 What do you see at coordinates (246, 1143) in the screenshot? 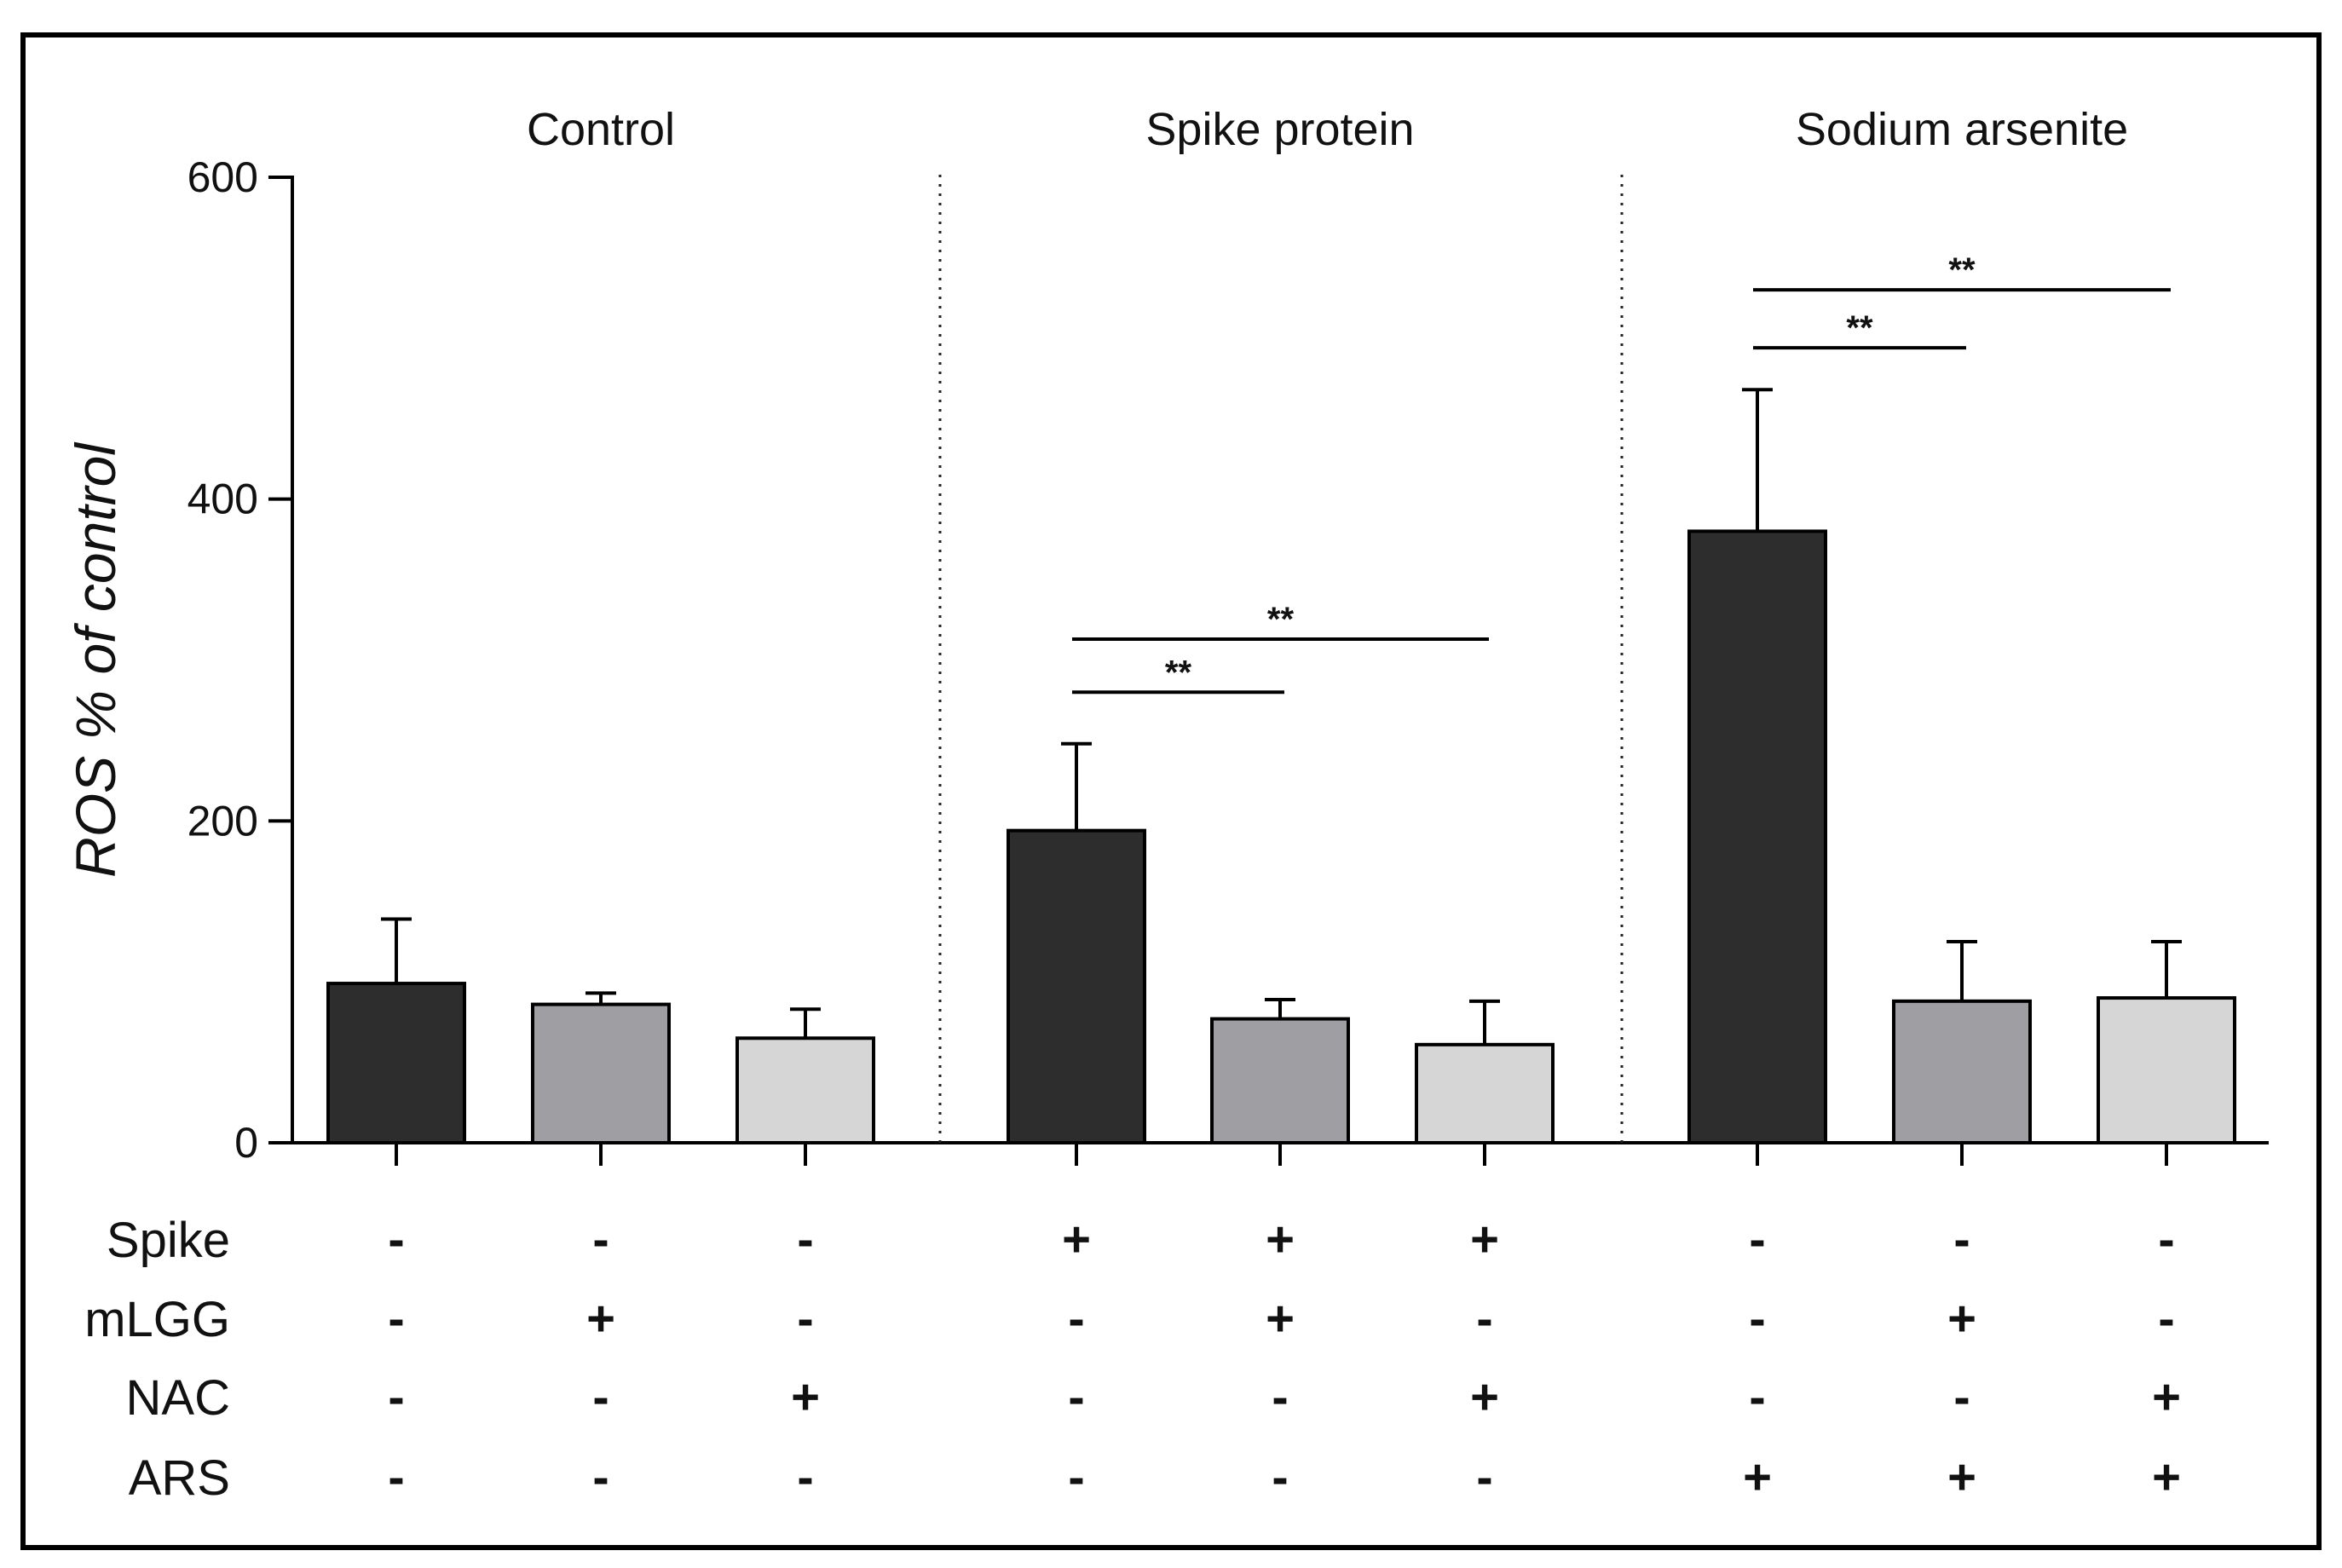
I see `y-tick-label: 0` at bounding box center [246, 1143].